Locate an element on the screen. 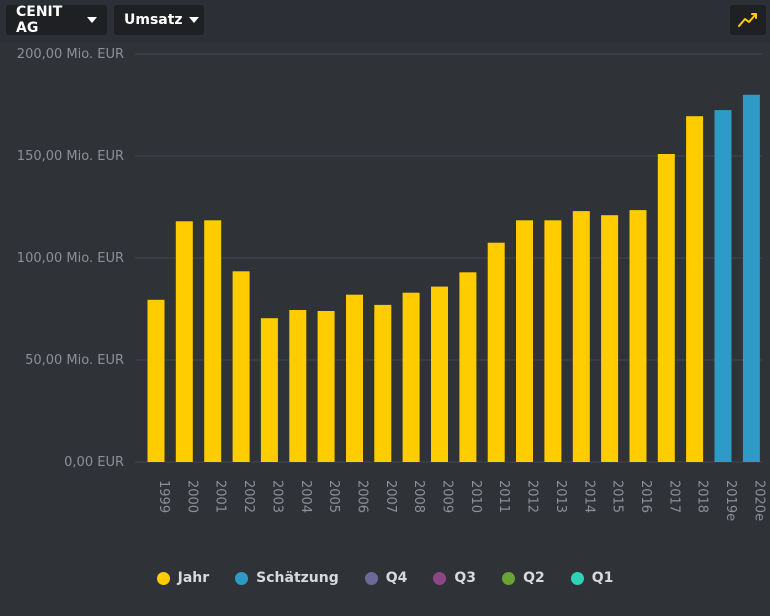  x-tick-label: 2003 is located at coordinates (276, 496).